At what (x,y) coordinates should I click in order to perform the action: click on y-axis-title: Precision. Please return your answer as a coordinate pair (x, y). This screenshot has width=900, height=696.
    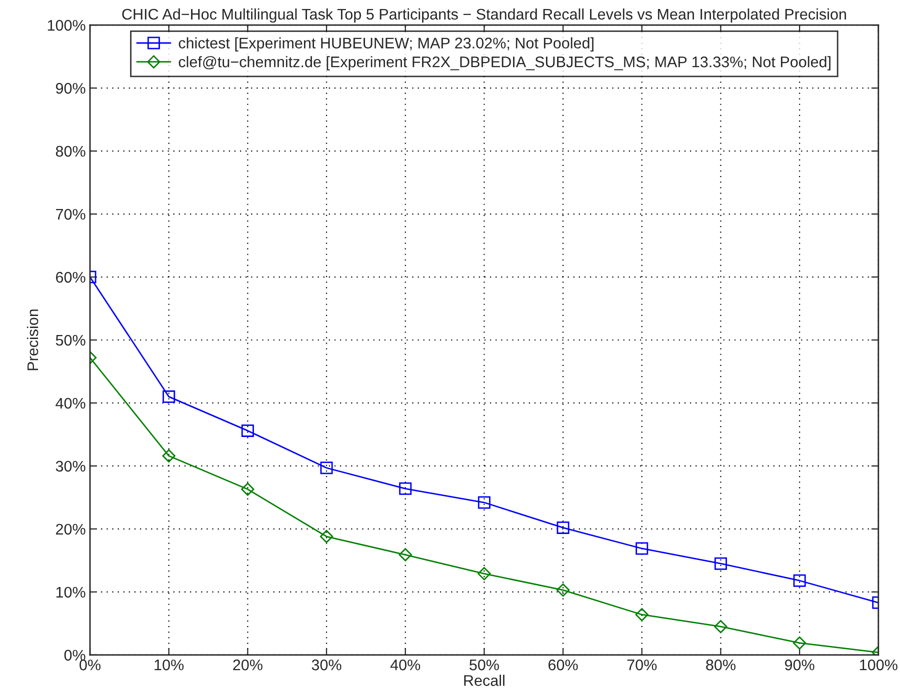
    Looking at the image, I should click on (32, 340).